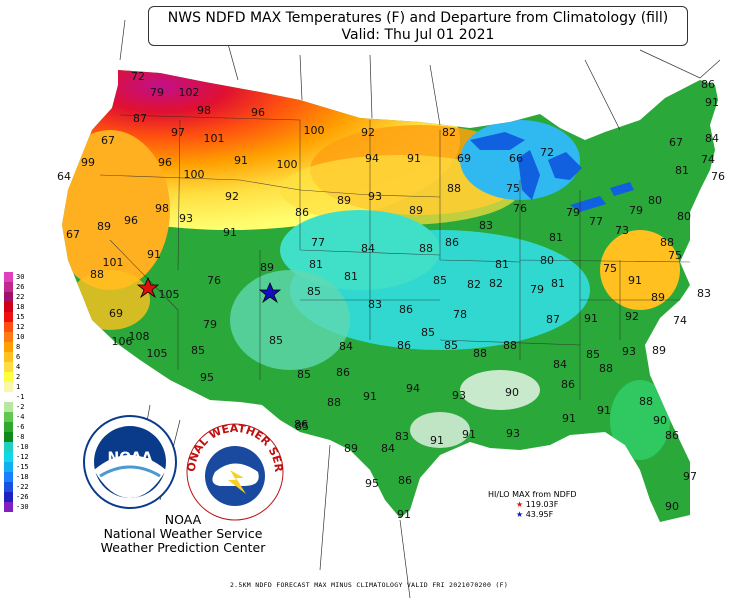 The image size is (738, 602). I want to click on legend-label: -30, so click(22, 507).